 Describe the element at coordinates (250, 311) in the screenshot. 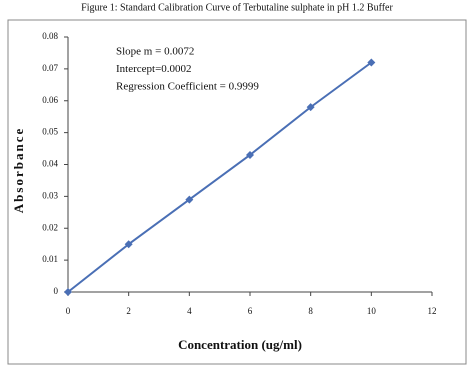

I see `x-tick-label: 6` at that location.